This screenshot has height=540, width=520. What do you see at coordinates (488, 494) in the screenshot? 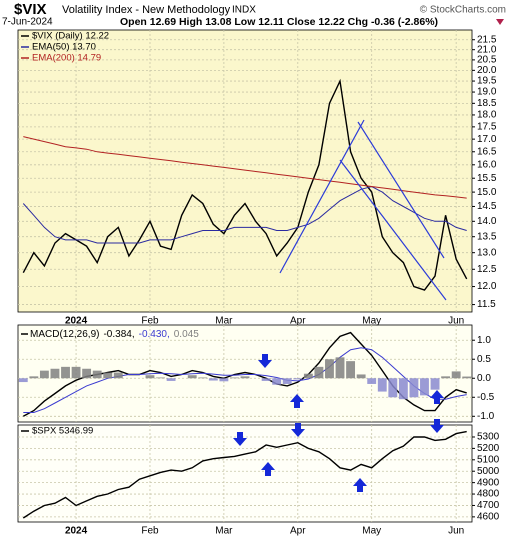
I see `y-tick-label: 4800` at bounding box center [488, 494].